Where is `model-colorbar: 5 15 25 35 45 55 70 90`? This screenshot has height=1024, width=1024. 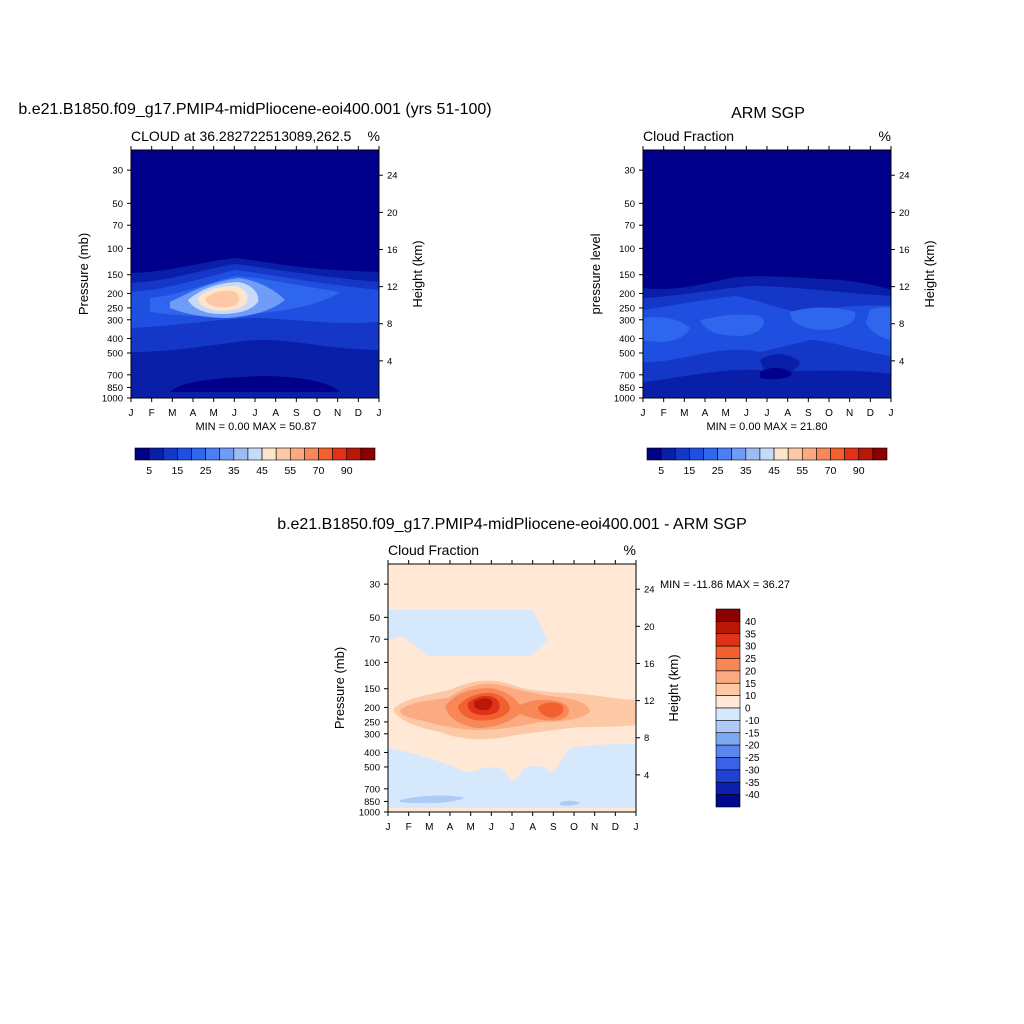
model-colorbar: 5 15 25 35 45 55 70 90 is located at coordinates (255, 462).